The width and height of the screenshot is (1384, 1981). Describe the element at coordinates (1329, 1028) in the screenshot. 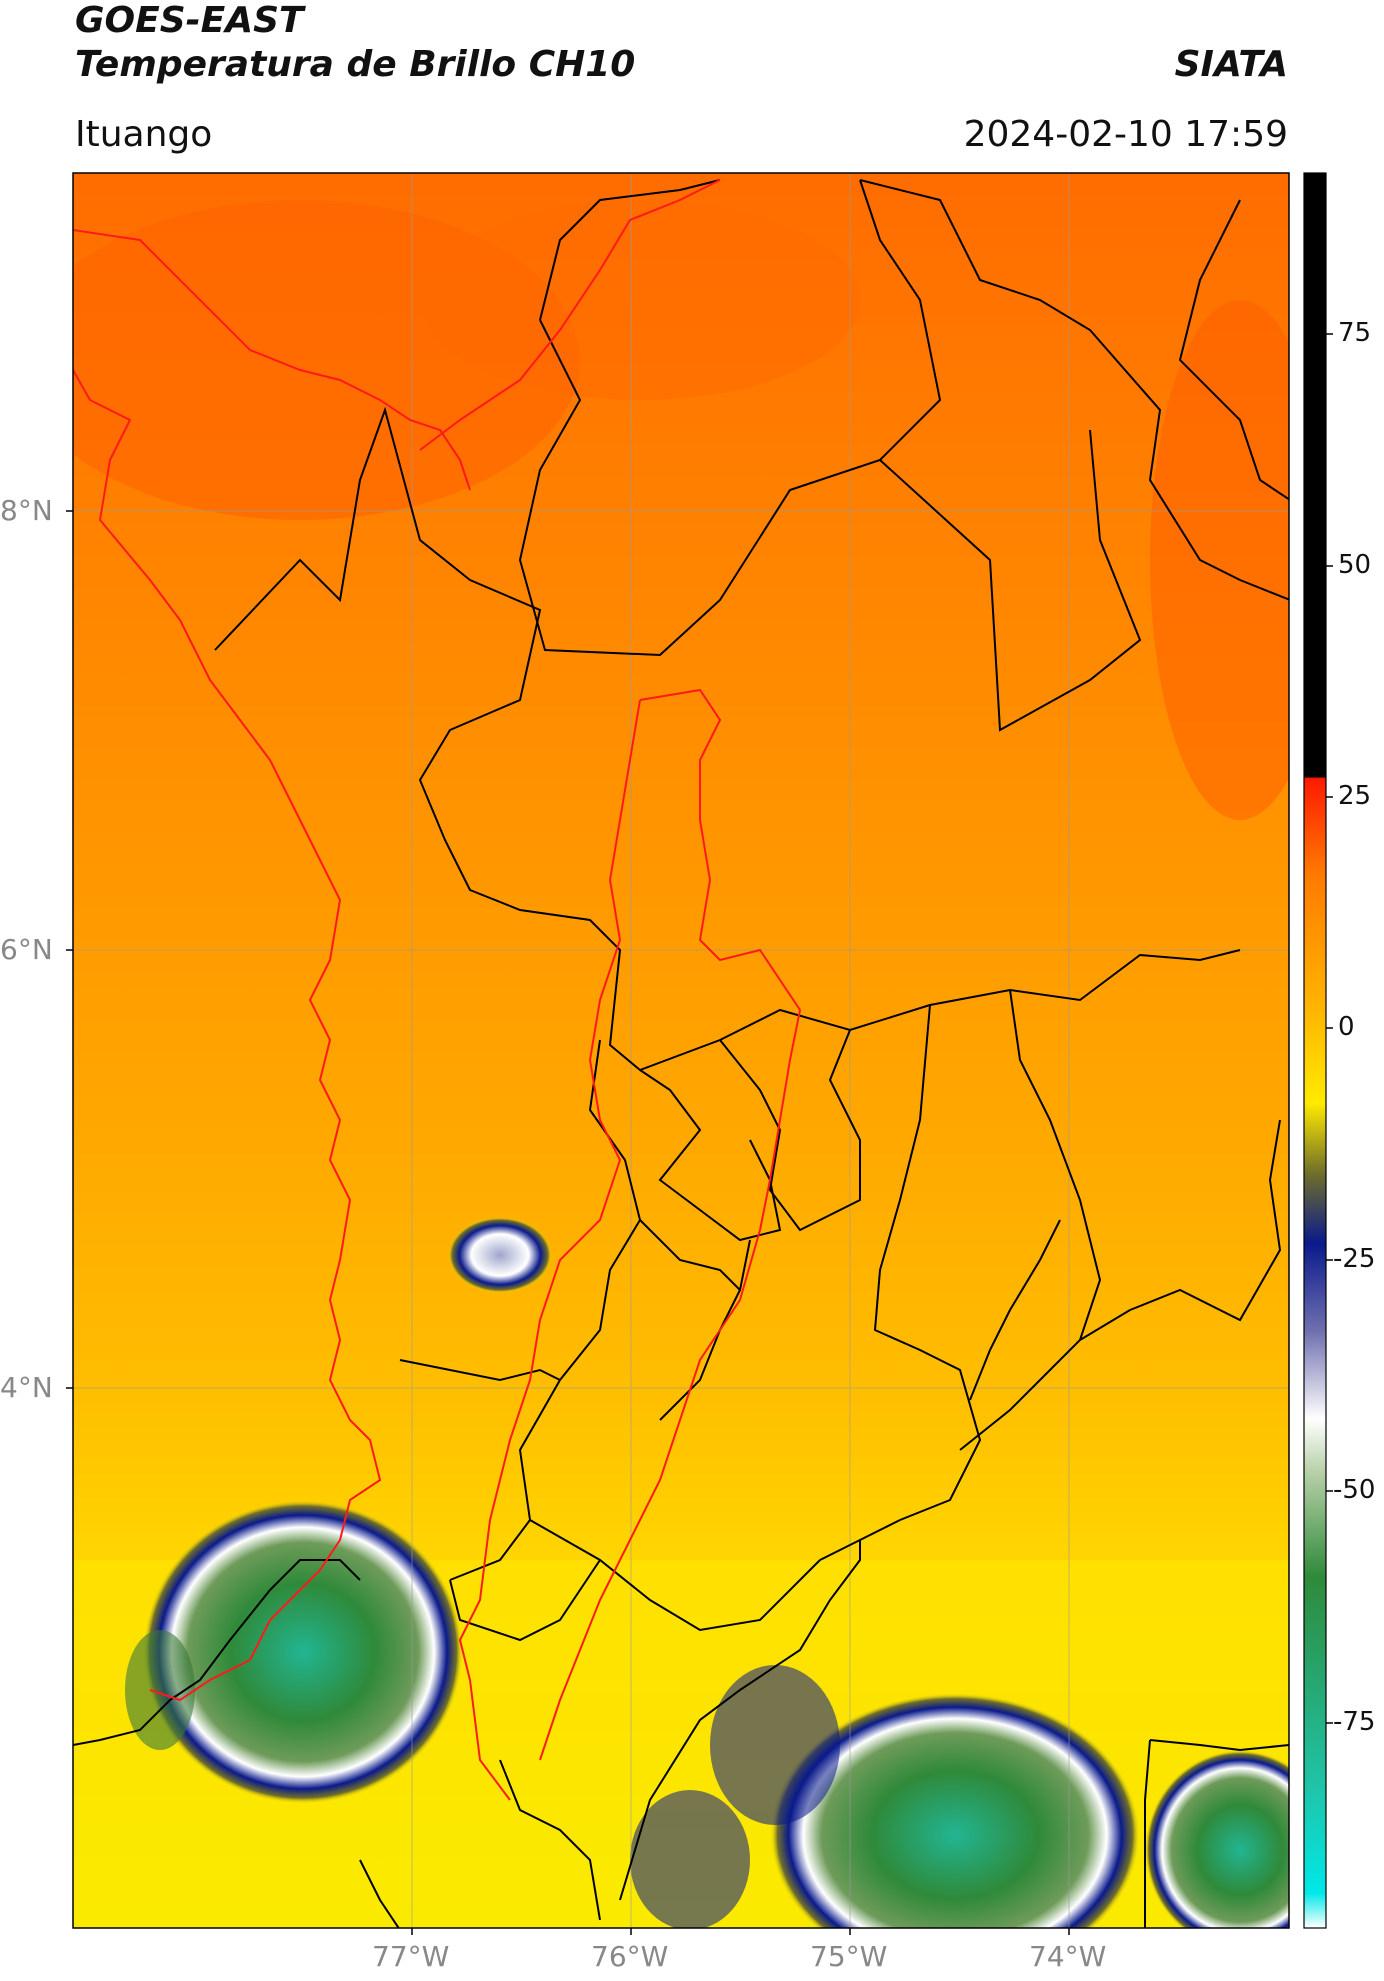

I see `colorbar-ticks` at that location.